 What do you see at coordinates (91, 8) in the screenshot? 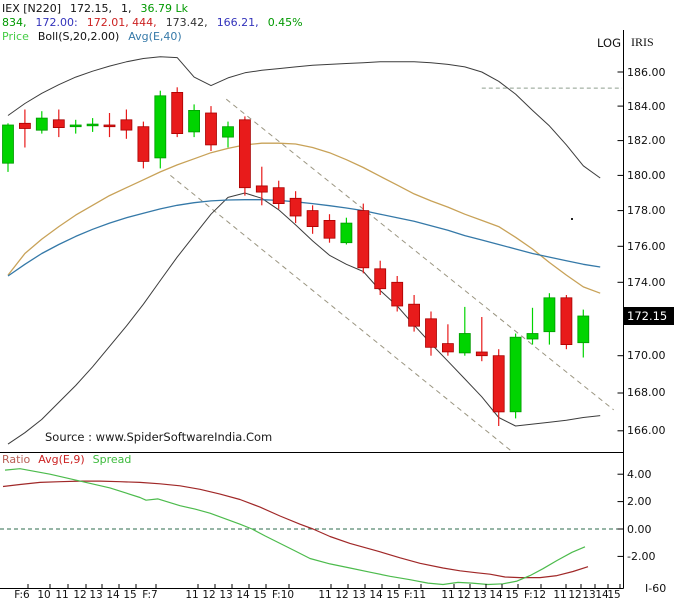
I see `quote-field: 172.15,` at bounding box center [91, 8].